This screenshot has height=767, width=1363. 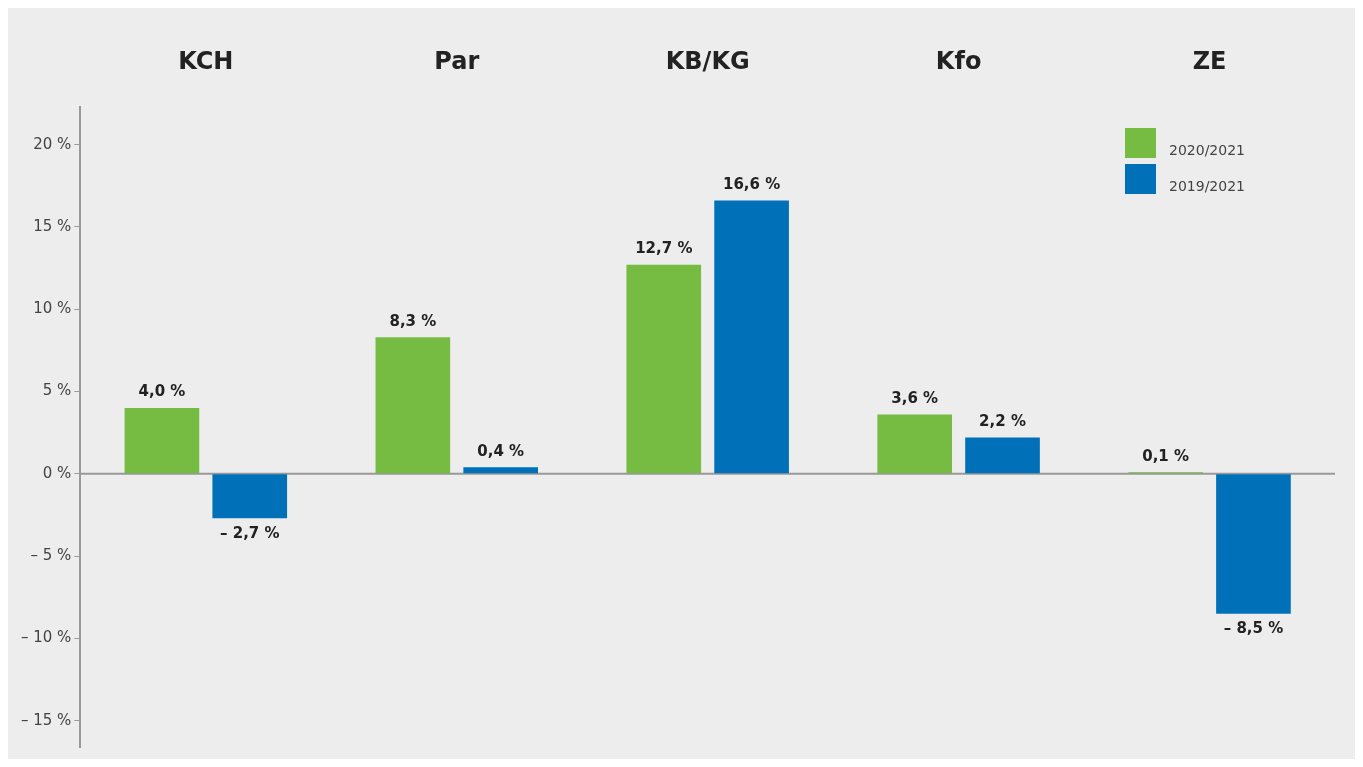 I want to click on y-tick-label: – 15 %, so click(x=46, y=719).